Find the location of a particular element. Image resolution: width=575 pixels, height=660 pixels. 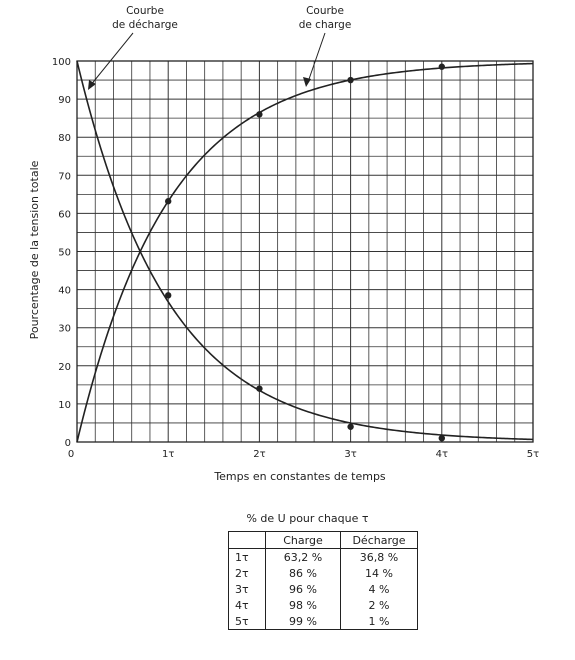

annotation-decharge-line2: de décharge is located at coordinates (145, 25).